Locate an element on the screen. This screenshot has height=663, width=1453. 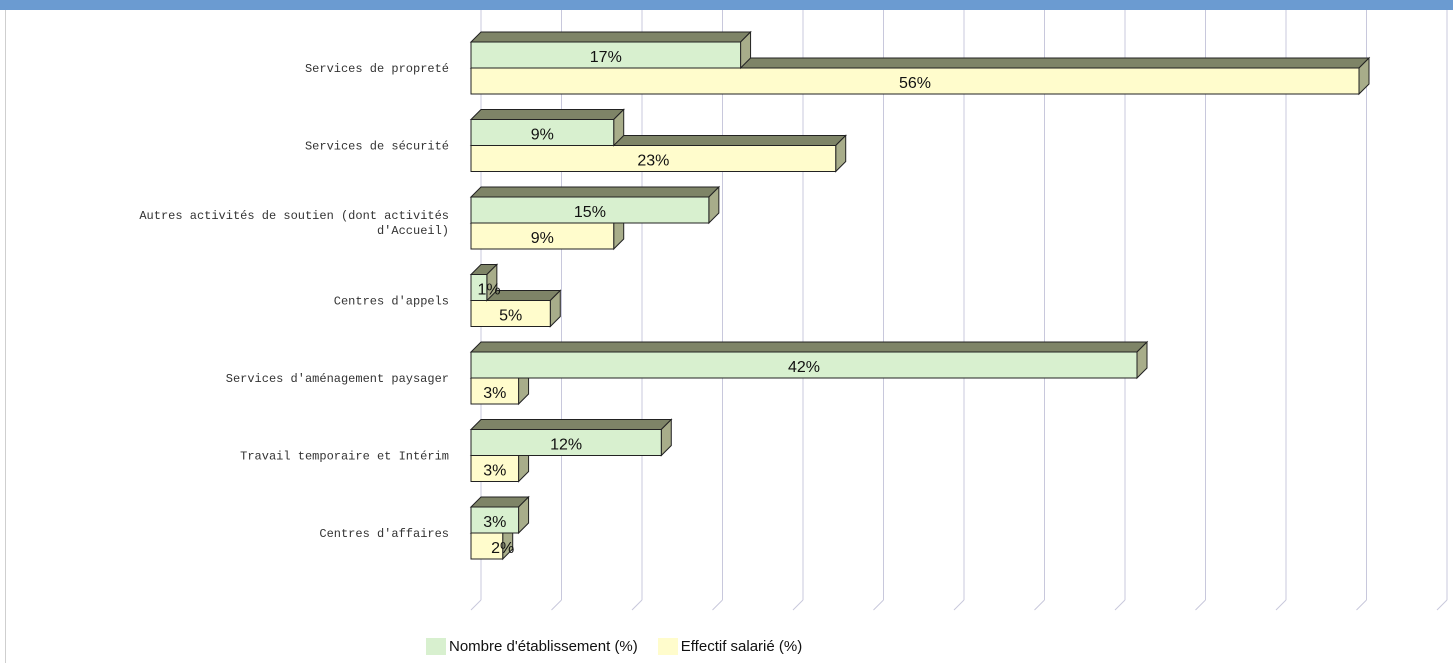
header-bar is located at coordinates (726, 5).